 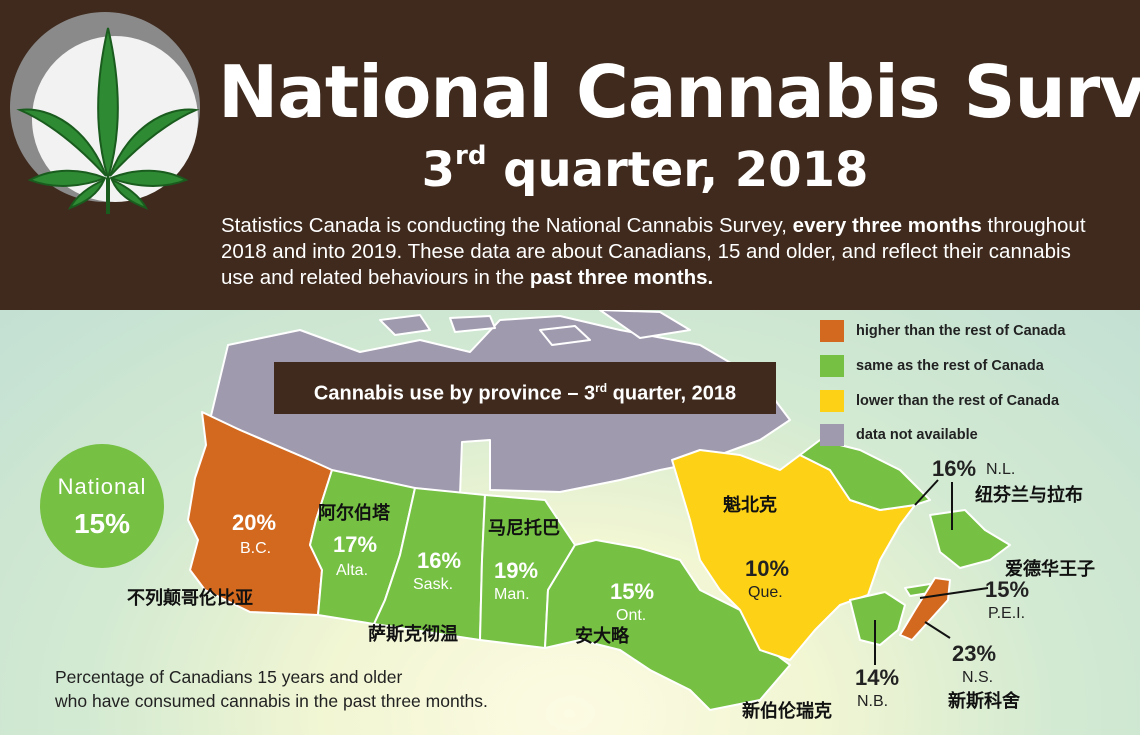 I want to click on legend-swatch-higher, so click(x=832, y=331).